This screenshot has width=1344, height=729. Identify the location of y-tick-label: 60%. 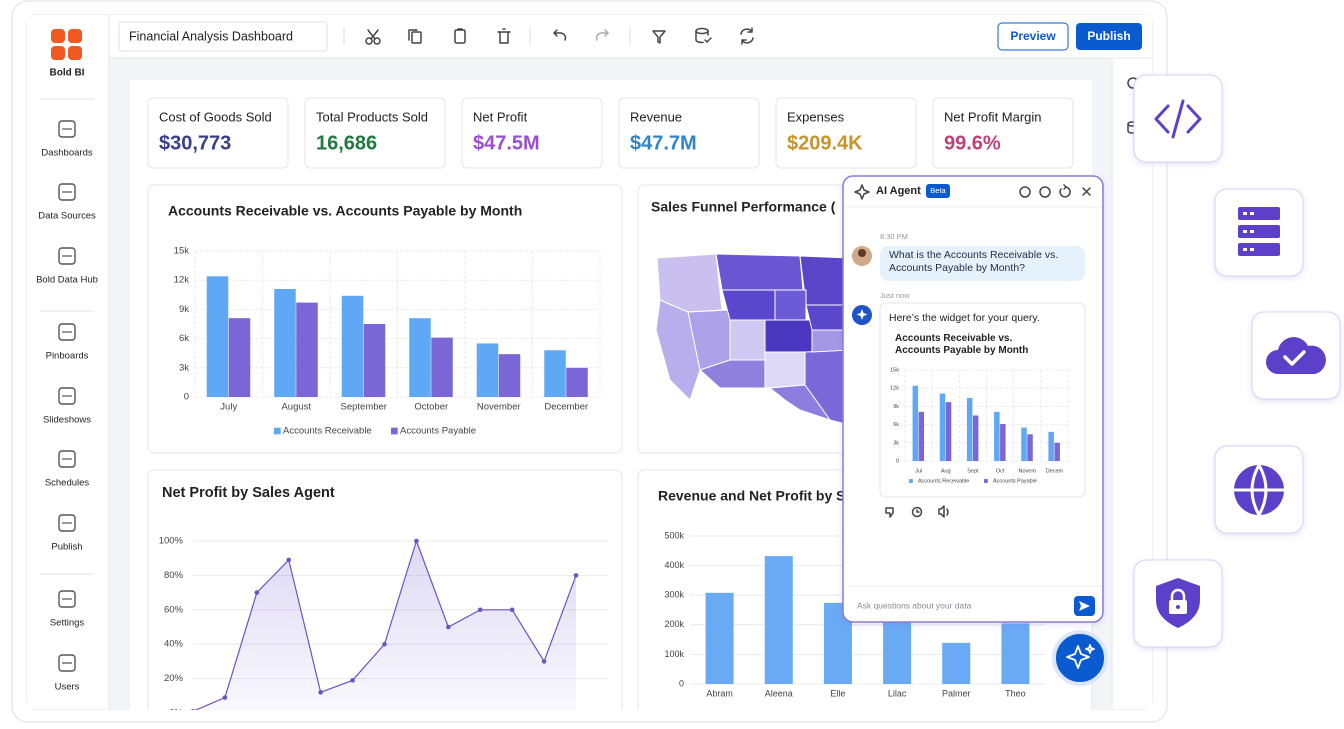
(174, 609).